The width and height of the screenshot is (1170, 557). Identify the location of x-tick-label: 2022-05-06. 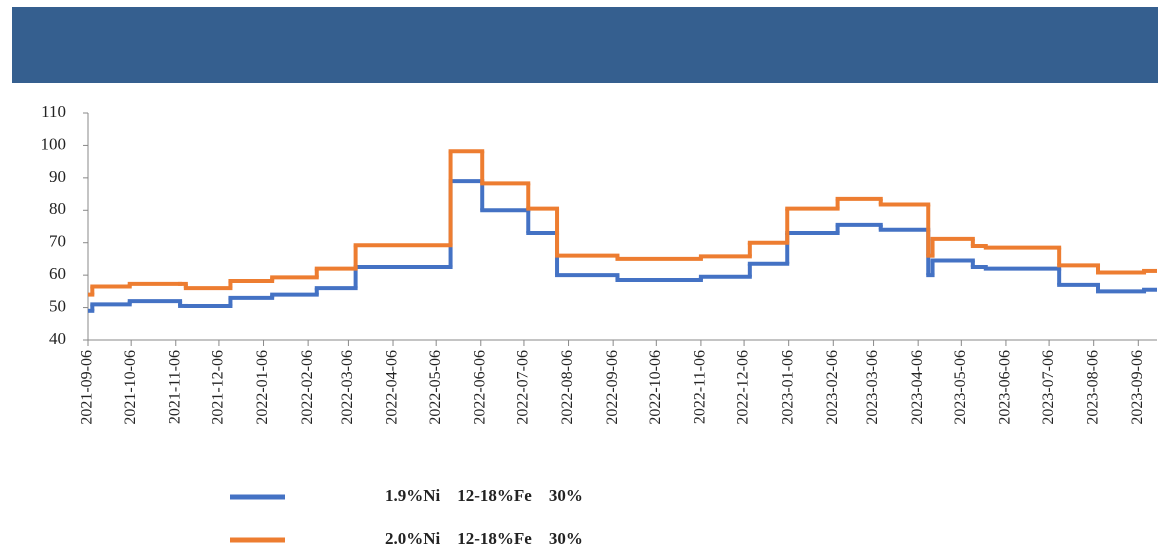
(435, 387).